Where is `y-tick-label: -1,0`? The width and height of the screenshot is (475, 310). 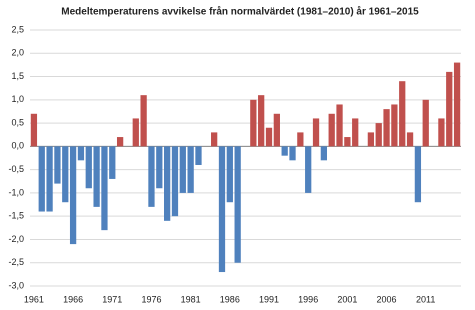
y-tick-label: -1,0 is located at coordinates (16, 192).